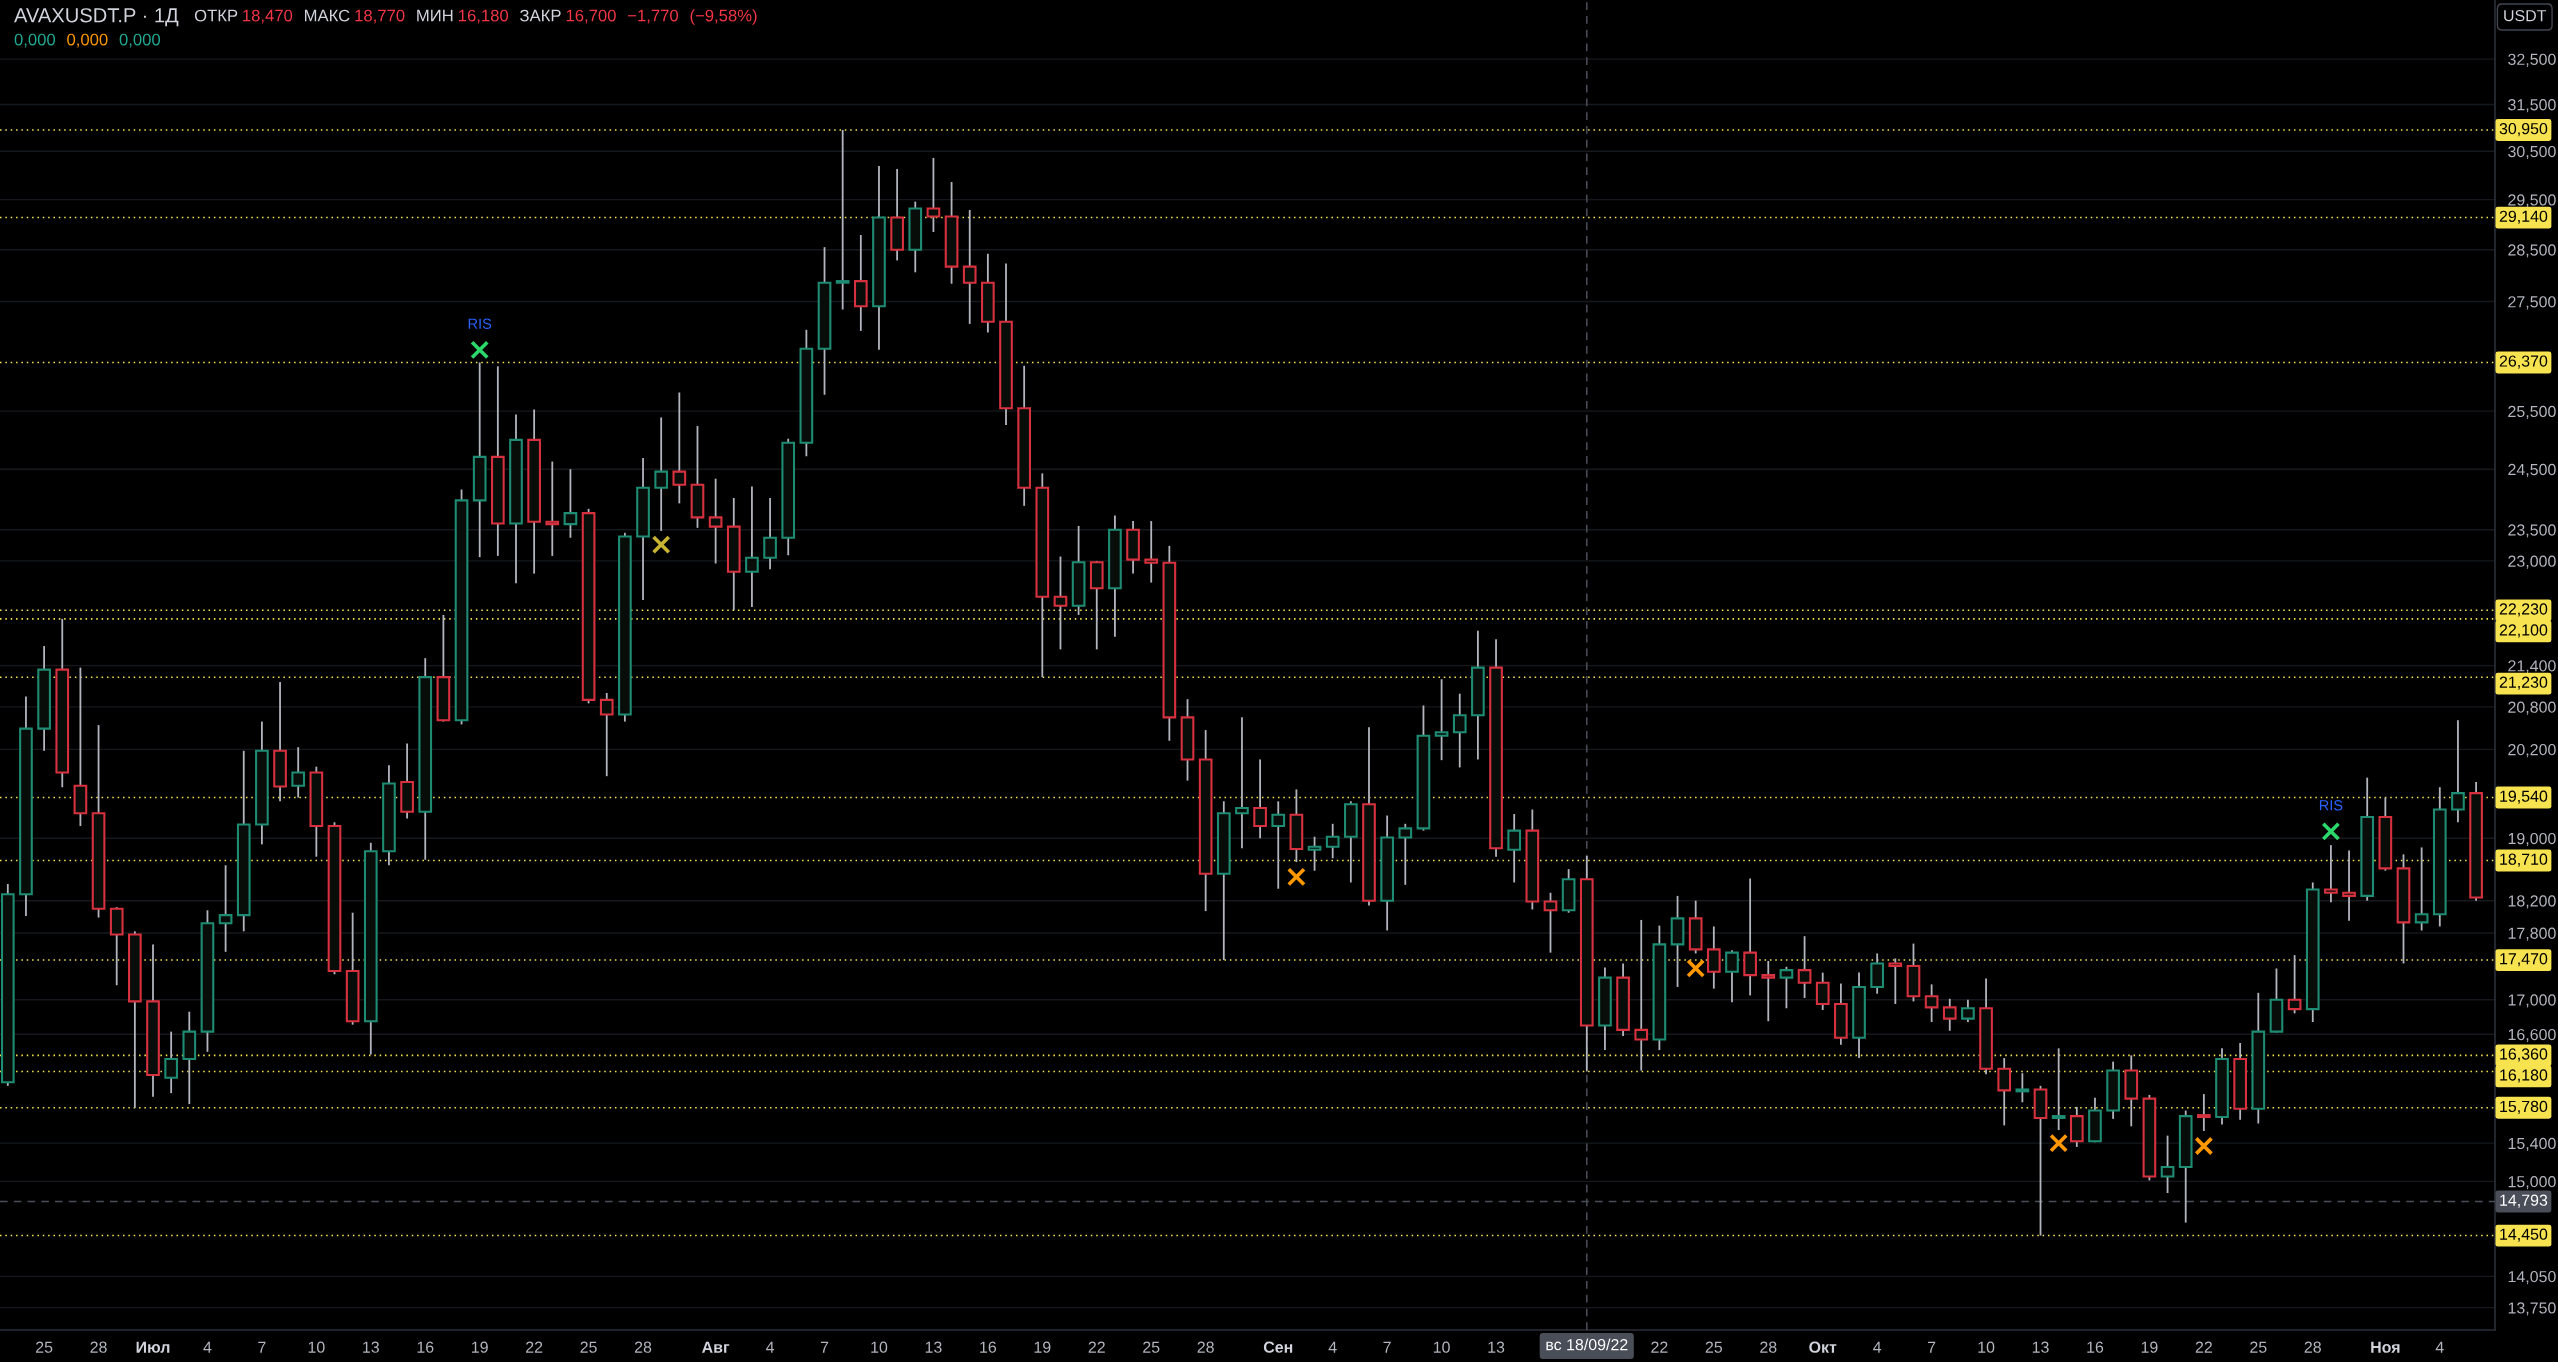 This screenshot has height=1362, width=2558. Describe the element at coordinates (2525, 15) in the screenshot. I see `y-axis-title: USDT` at that location.